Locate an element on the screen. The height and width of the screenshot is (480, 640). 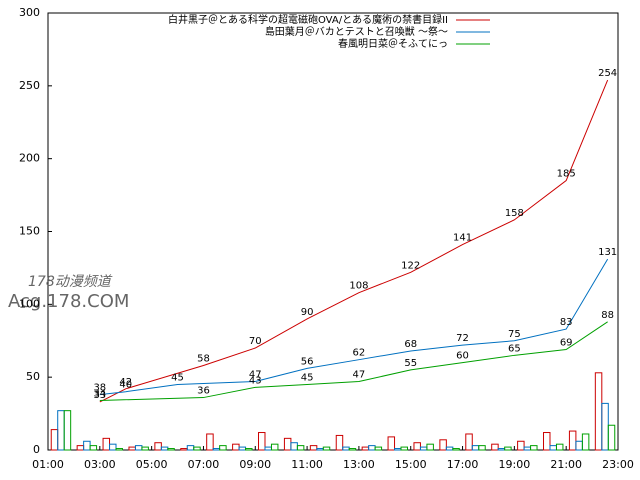
data-label: 36 is located at coordinates (203, 391).